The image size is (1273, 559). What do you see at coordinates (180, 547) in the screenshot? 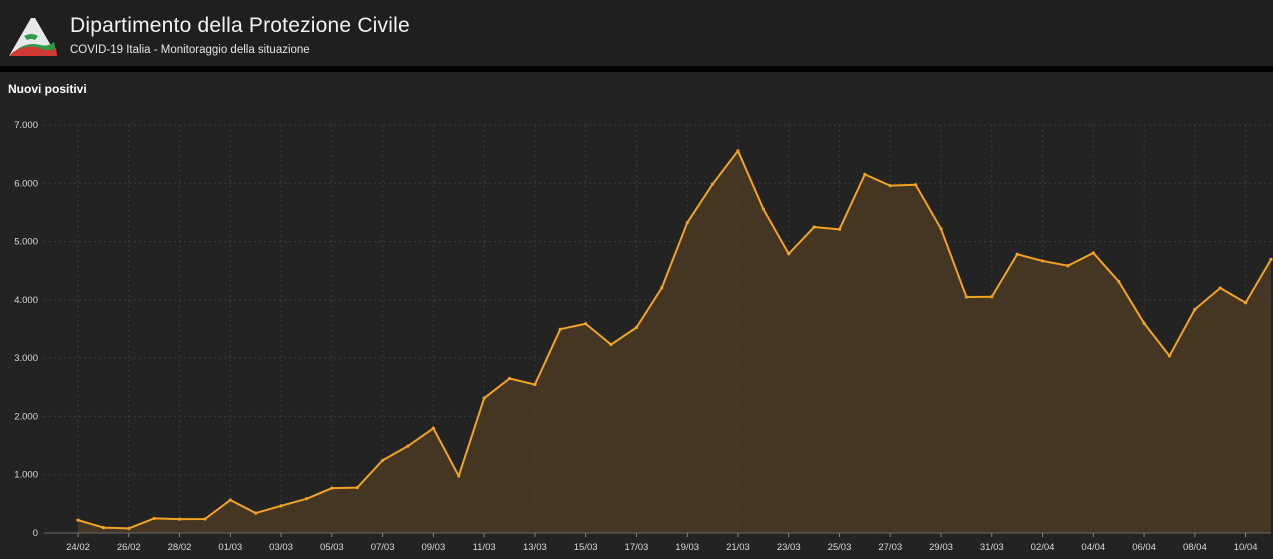
I see `x-tick-label: 28/02` at bounding box center [180, 547].